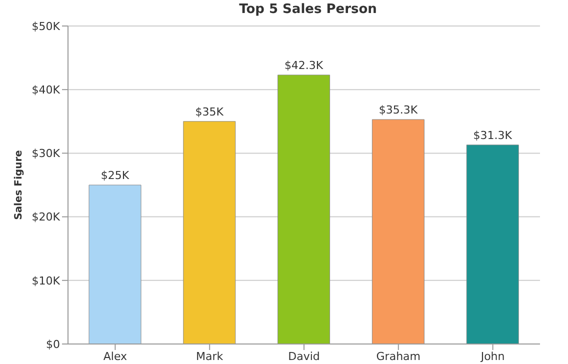  What do you see at coordinates (46, 26) in the screenshot?
I see `y-tick-label: $50K` at bounding box center [46, 26].